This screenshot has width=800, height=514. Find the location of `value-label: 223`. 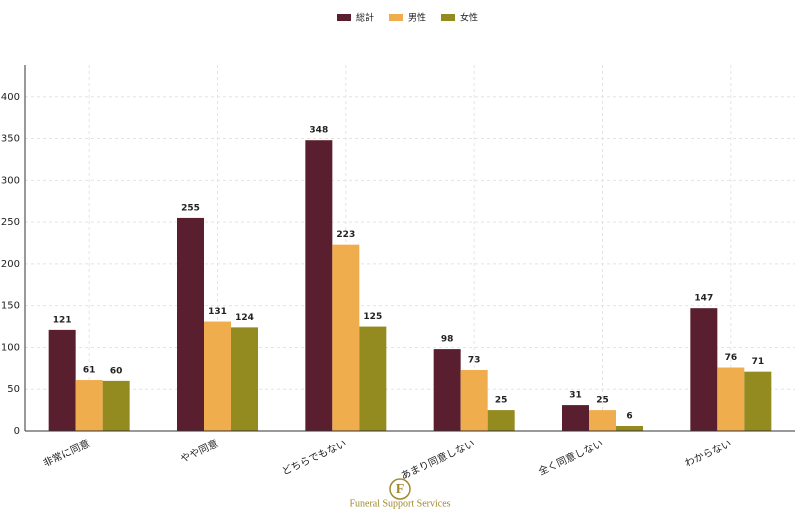

value-label: 223 is located at coordinates (345, 235).